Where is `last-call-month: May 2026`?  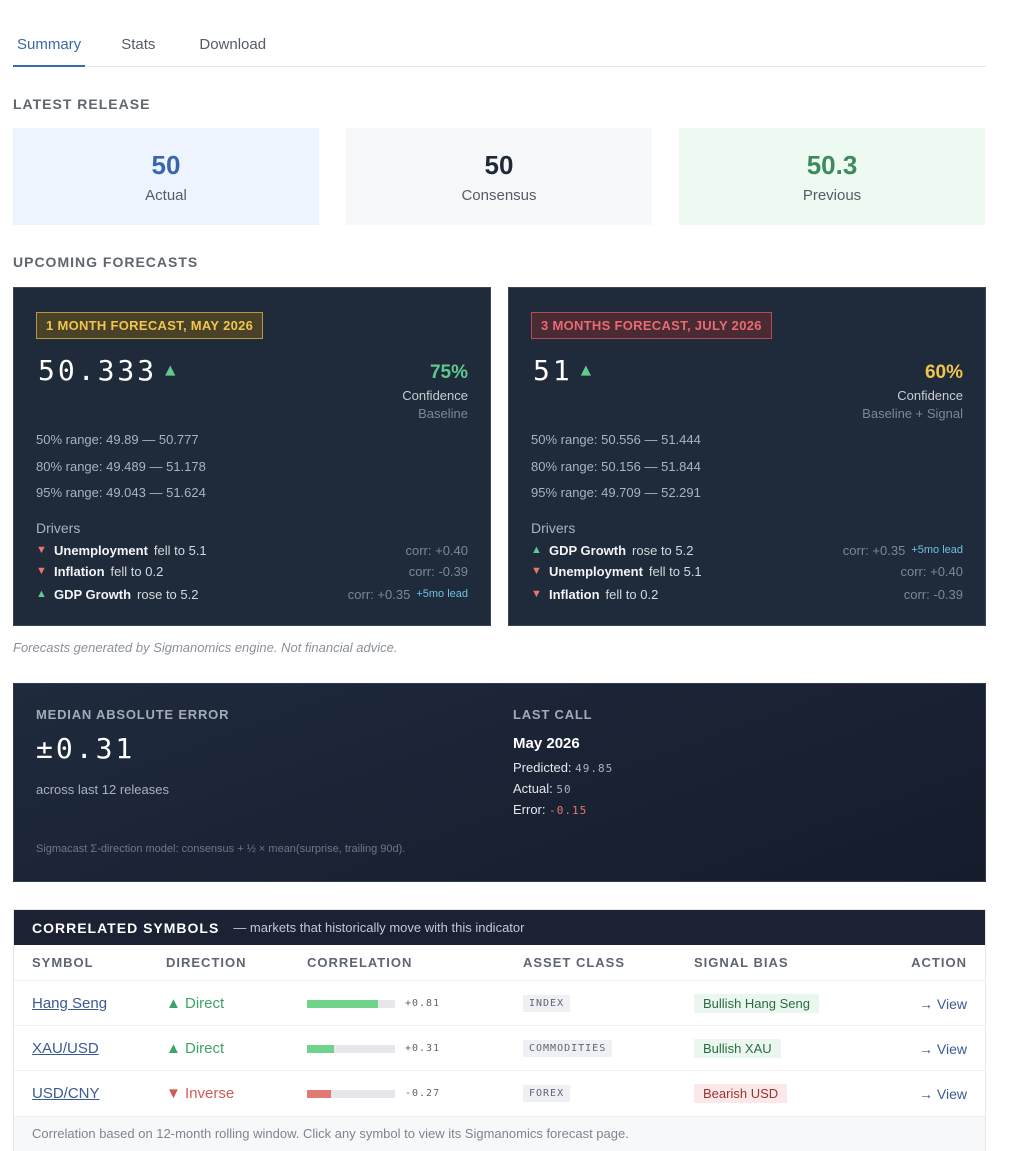 last-call-month: May 2026 is located at coordinates (546, 743).